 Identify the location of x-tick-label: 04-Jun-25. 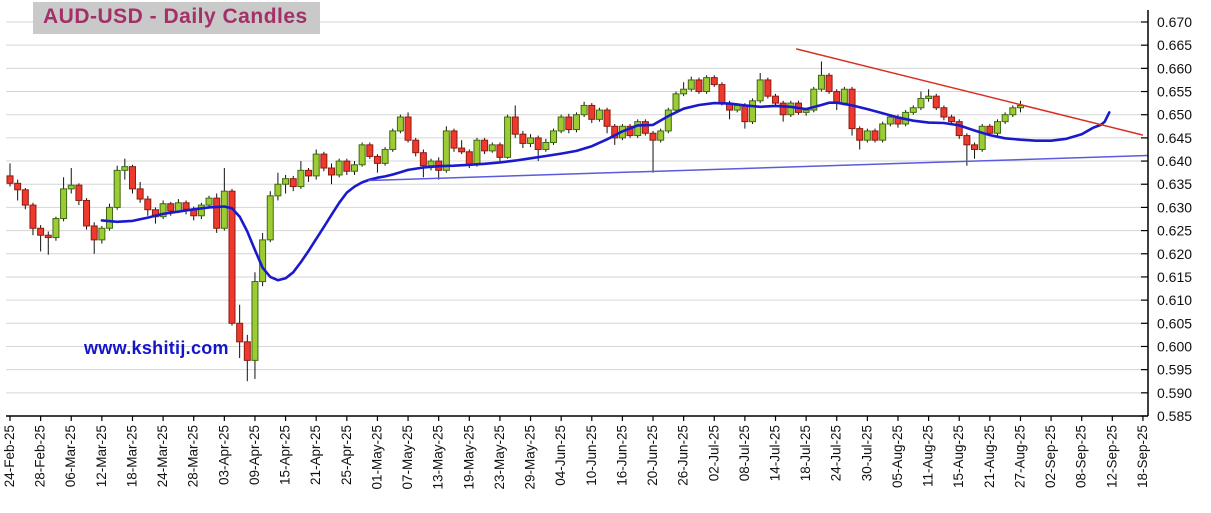
(560, 455).